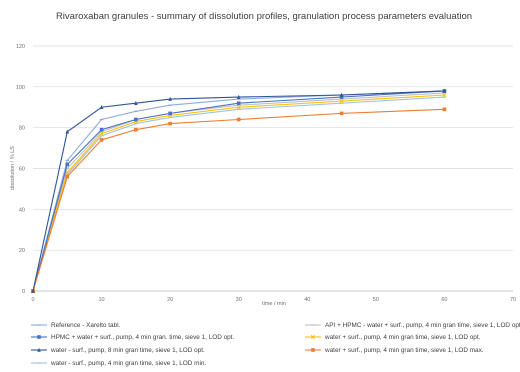  What do you see at coordinates (22, 251) in the screenshot?
I see `y-tick-label: 20` at bounding box center [22, 251].